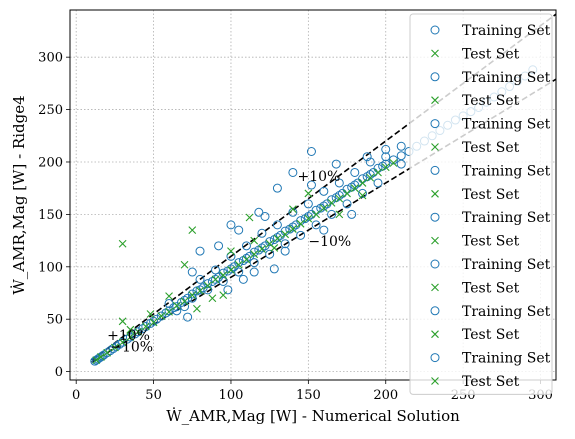 Image resolution: width=575 pixels, height=439 pixels. Describe the element at coordinates (54, 320) in the screenshot. I see `y-tick-label: 50` at that location.